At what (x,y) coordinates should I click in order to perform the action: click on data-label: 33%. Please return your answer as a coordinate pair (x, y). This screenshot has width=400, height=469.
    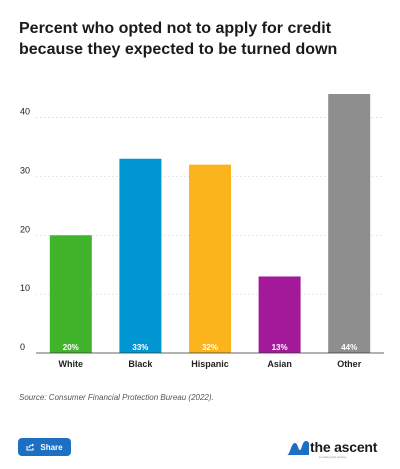
    Looking at the image, I should click on (140, 347).